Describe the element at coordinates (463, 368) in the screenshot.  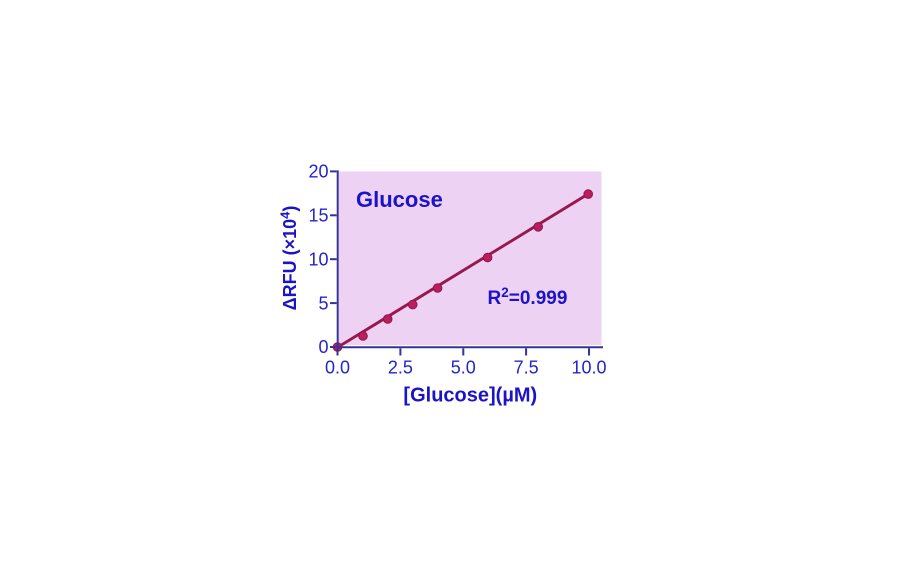
I see `svg-text: 5.0` at that location.